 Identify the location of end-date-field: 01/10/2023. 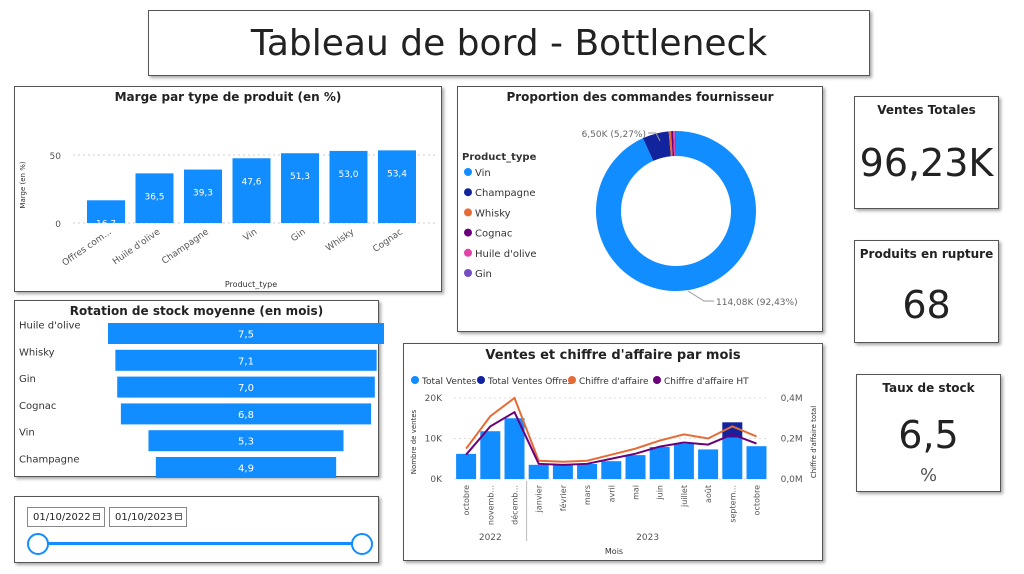
(148, 517).